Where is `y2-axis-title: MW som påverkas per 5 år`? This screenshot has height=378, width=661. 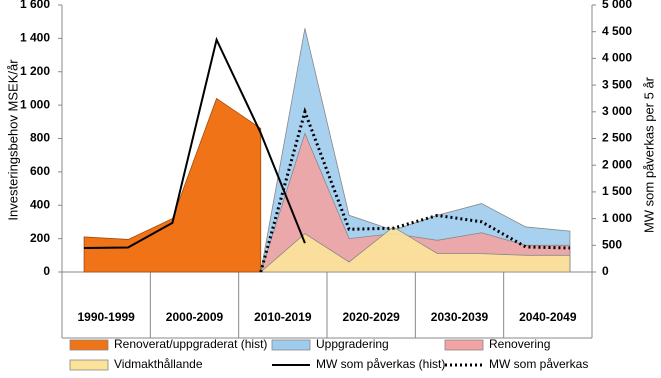 y2-axis-title: MW som påverkas per 5 år is located at coordinates (648, 154).